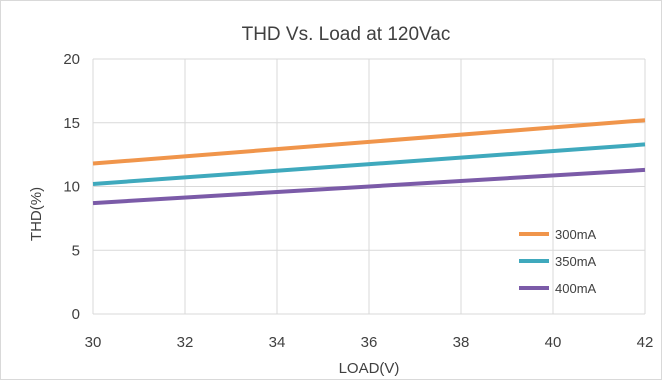 The image size is (662, 381). I want to click on legend: 300mA 350mA 400mA, so click(558, 261).